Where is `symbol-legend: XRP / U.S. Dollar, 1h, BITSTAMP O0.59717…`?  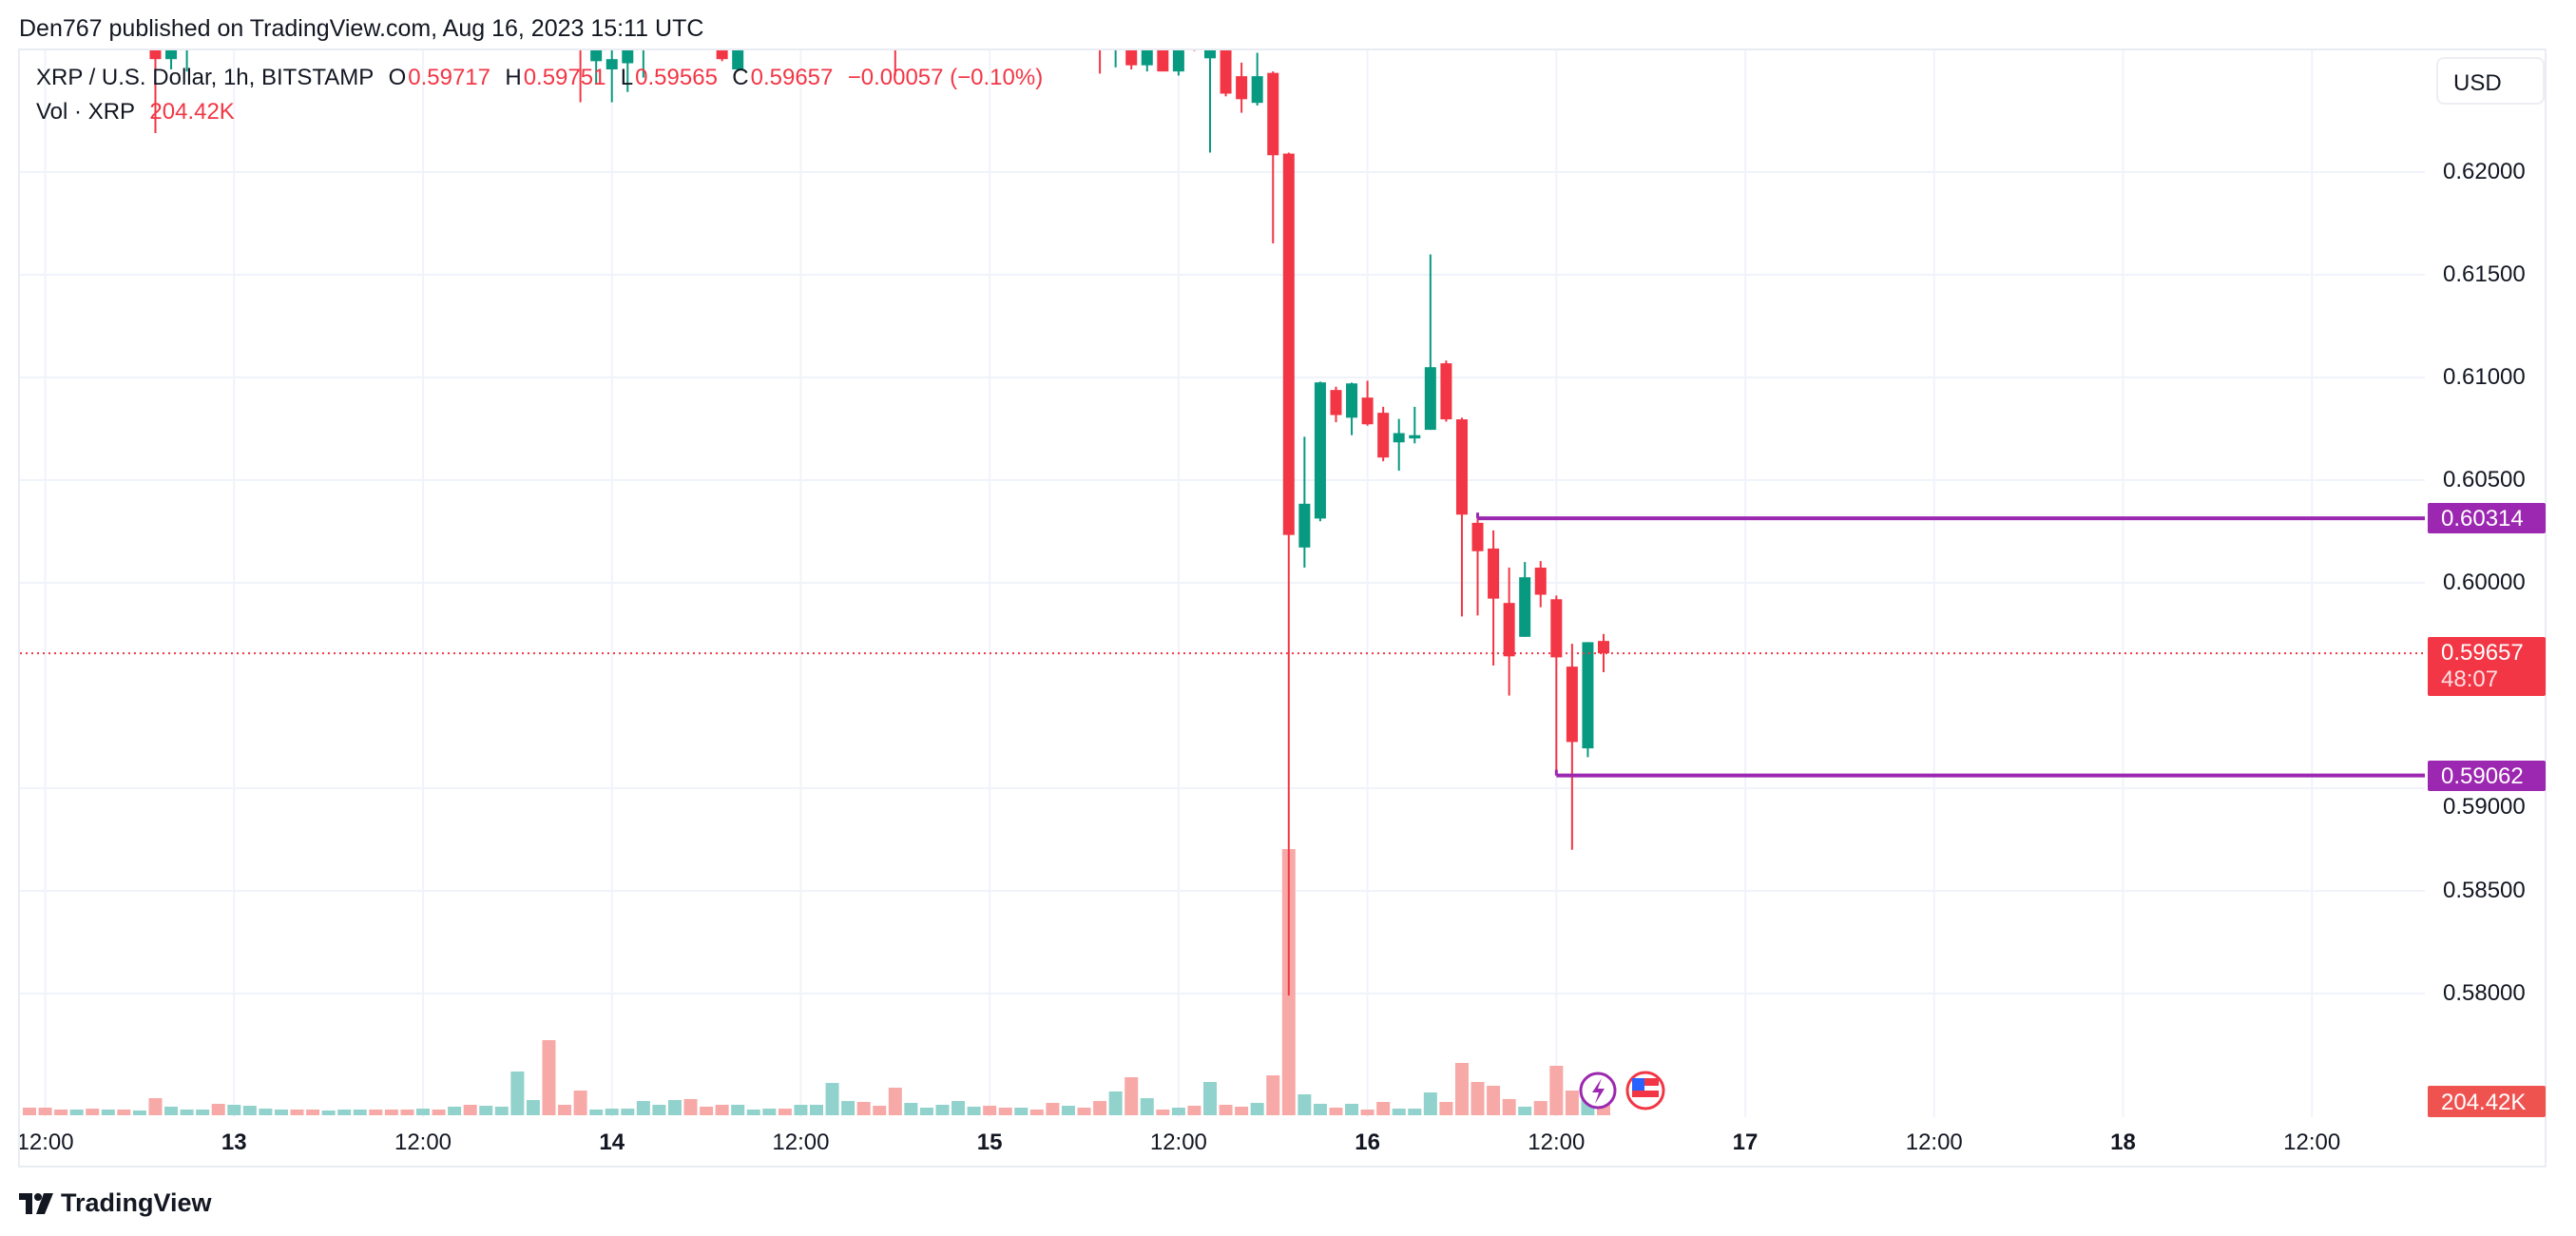
symbol-legend: XRP / U.S. Dollar, 1h, BITSTAMP O0.59717… is located at coordinates (540, 78).